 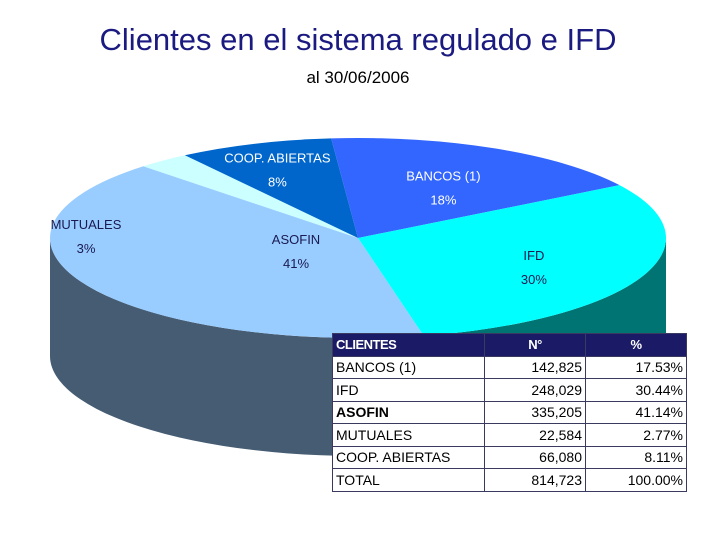 I want to click on pie-label-name: COOP. ABIERTAS, so click(x=277, y=158).